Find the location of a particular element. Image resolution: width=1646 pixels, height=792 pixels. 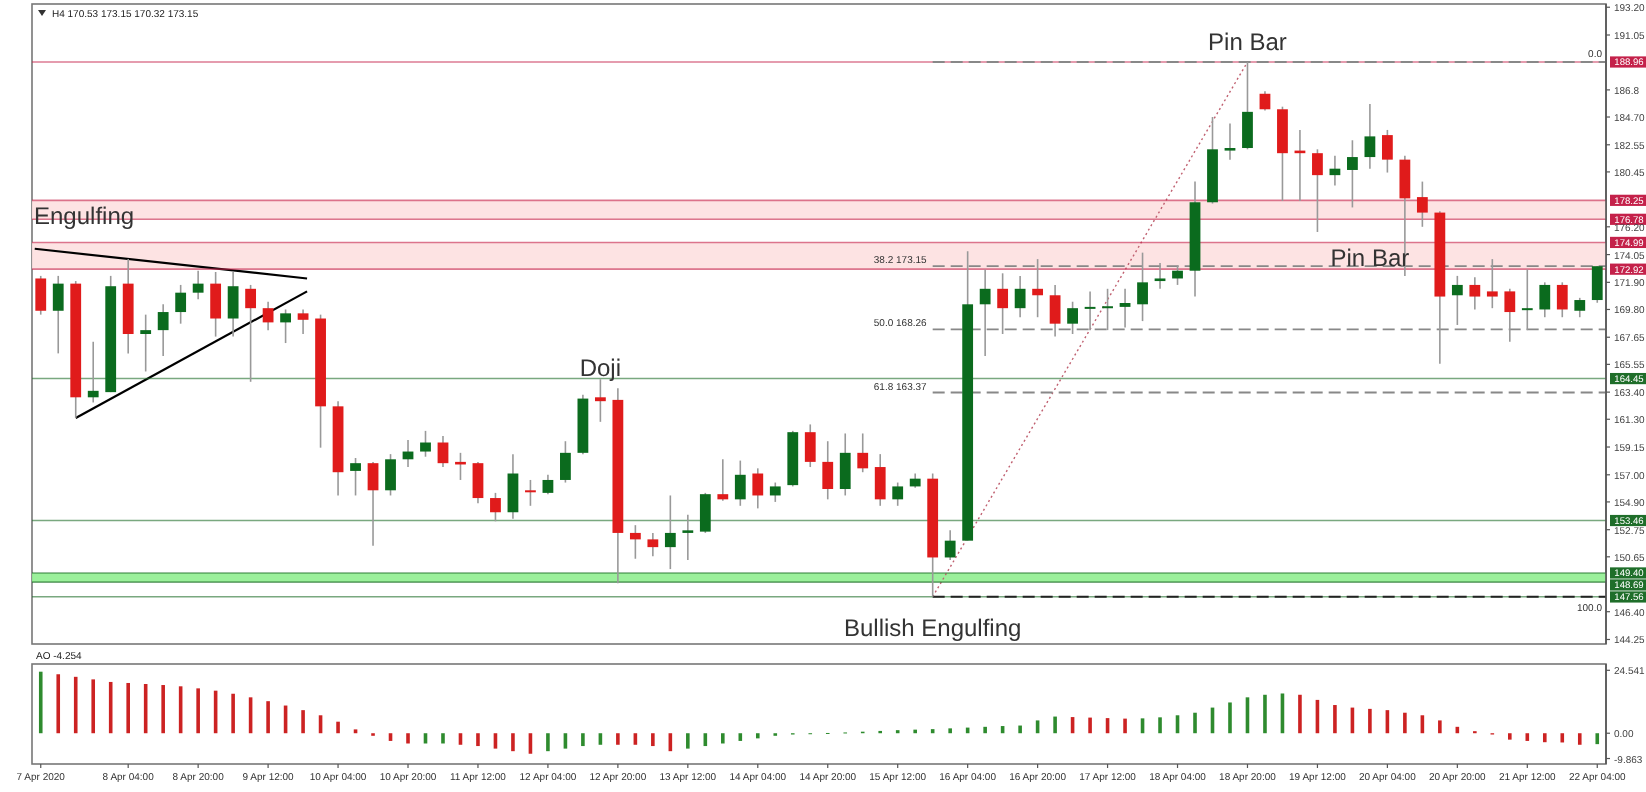

annotation: Doji is located at coordinates (600, 368).